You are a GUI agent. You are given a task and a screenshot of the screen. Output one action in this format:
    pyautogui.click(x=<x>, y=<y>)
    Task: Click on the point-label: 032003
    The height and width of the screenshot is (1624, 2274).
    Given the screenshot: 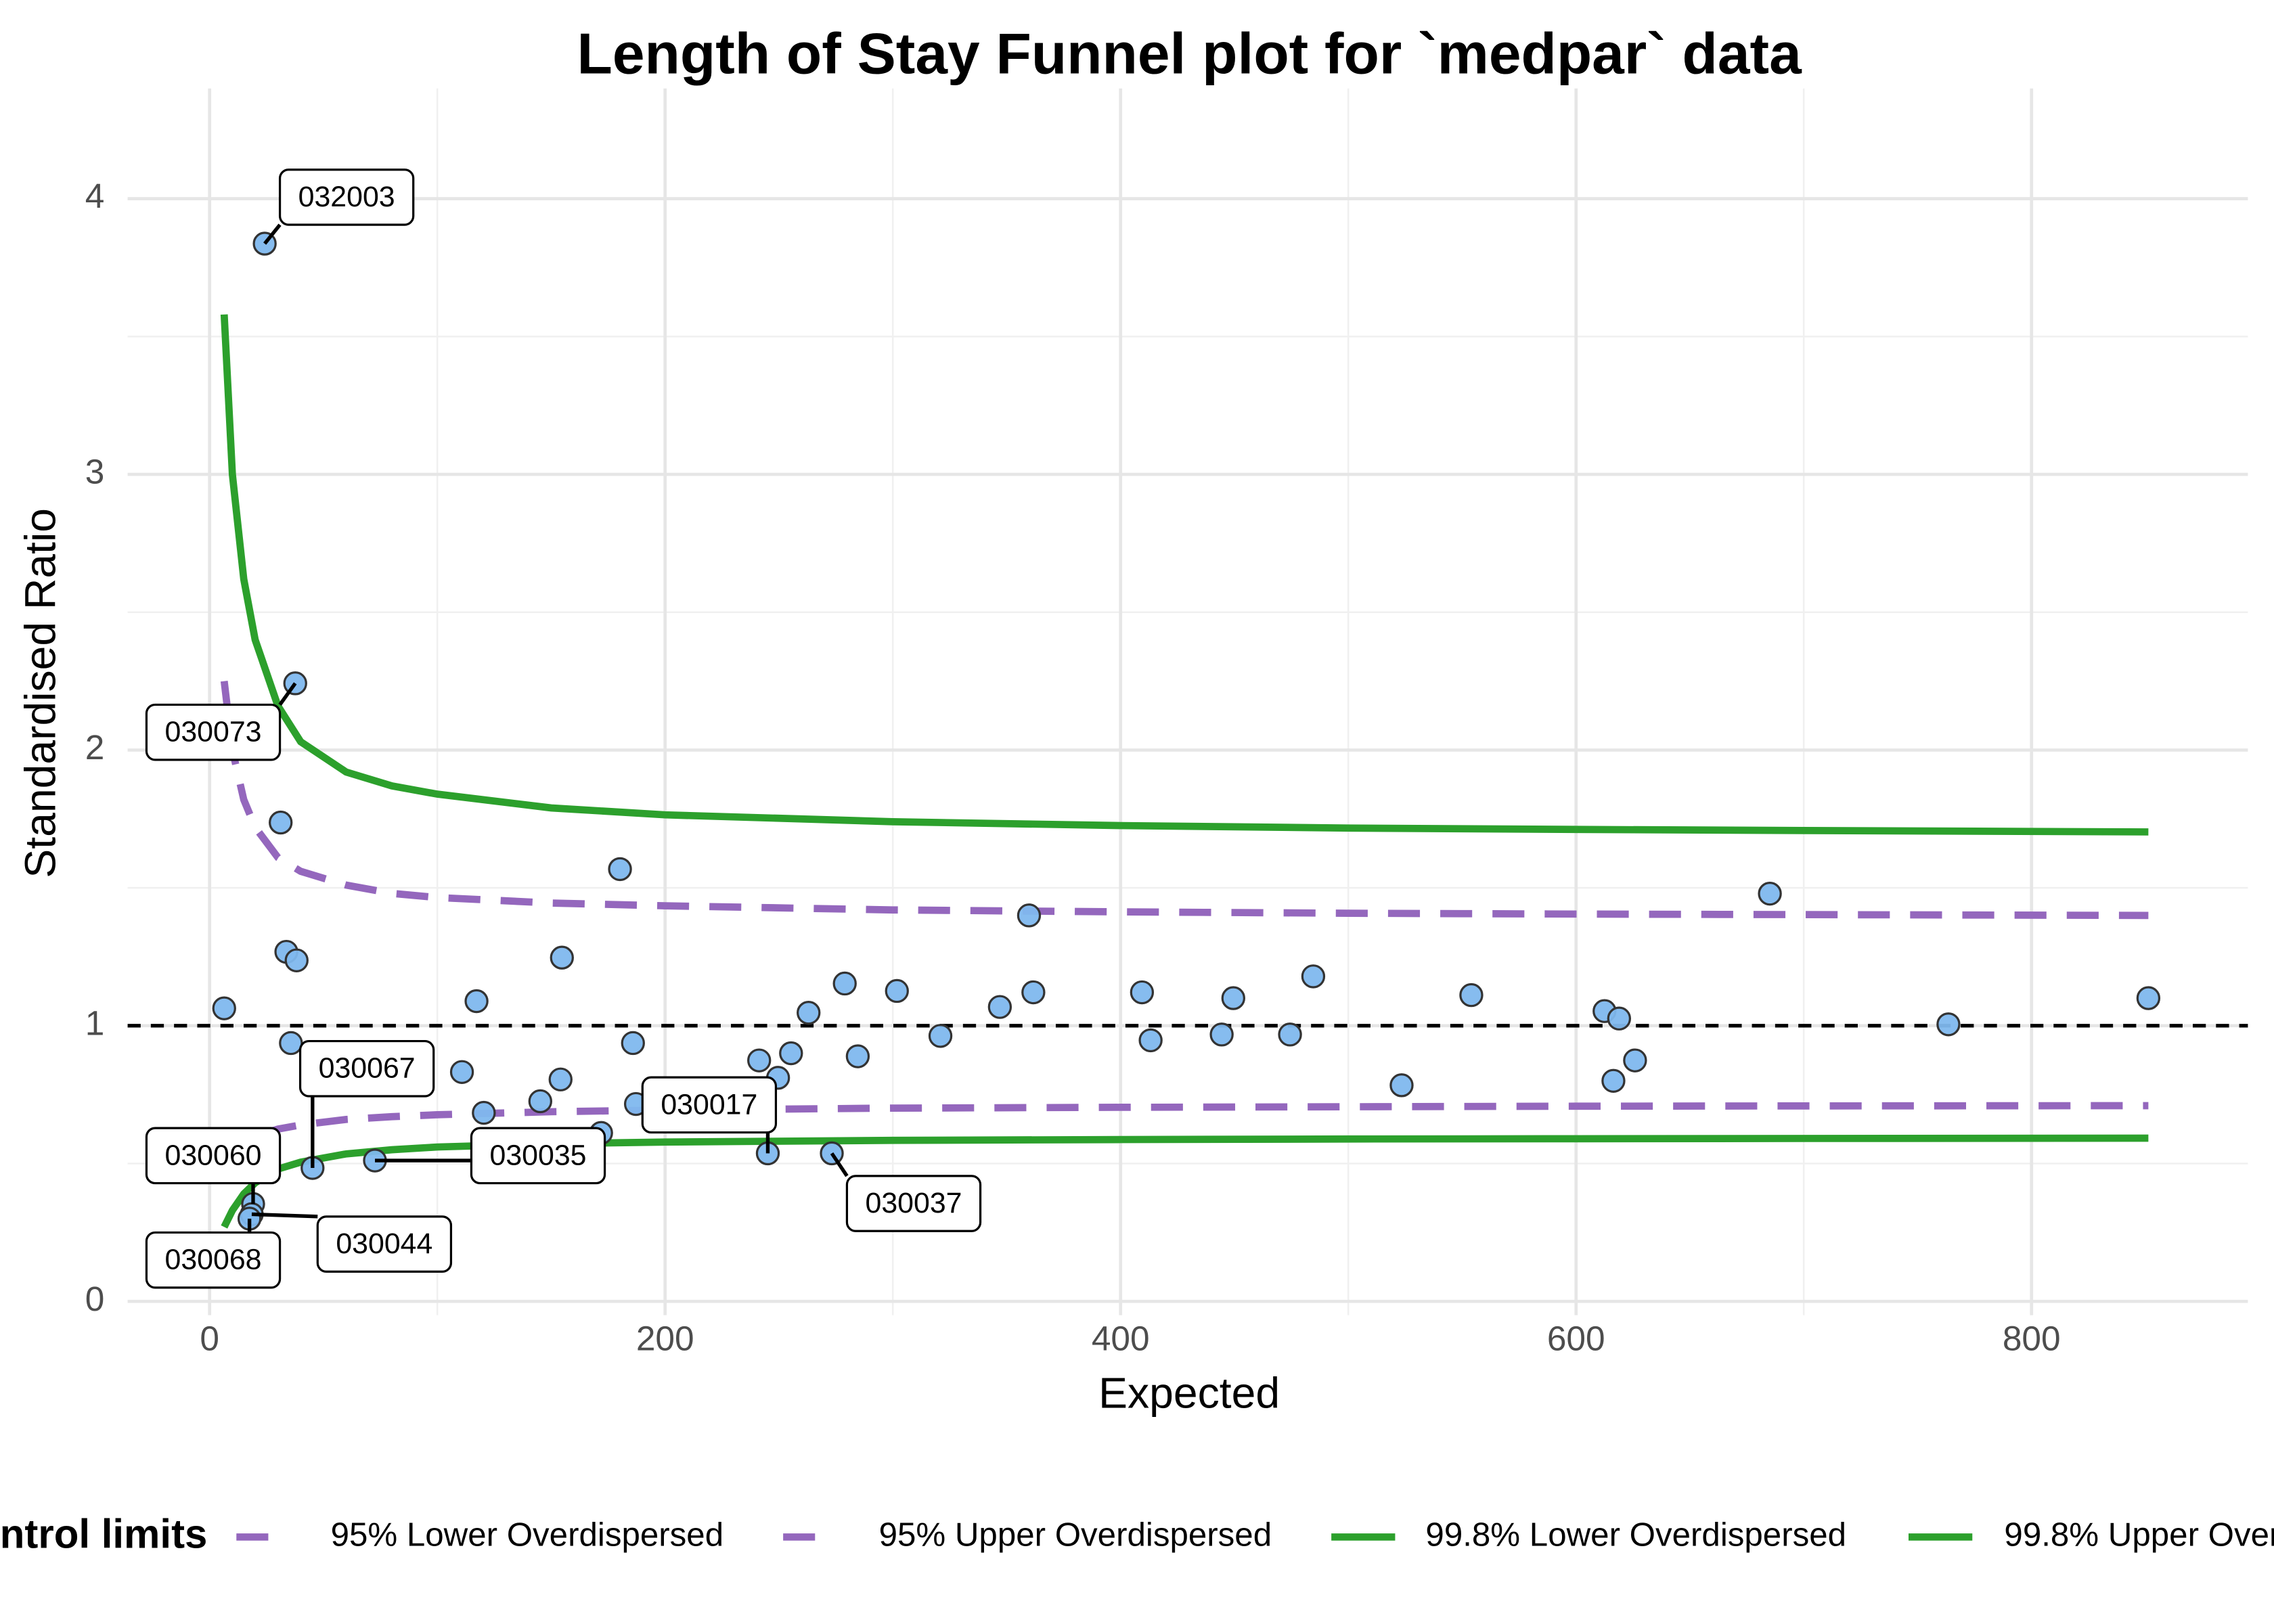 What is the action you would take?
    pyautogui.click(x=346, y=197)
    